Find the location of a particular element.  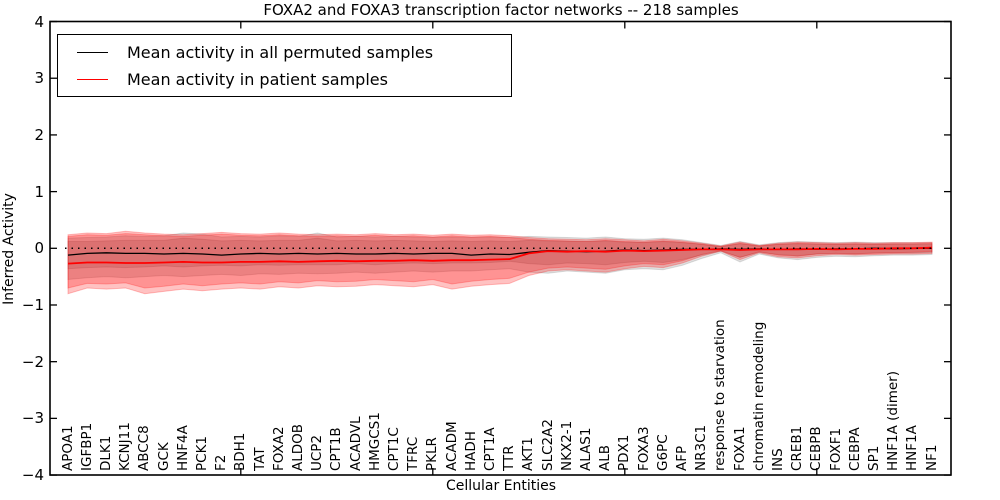

x-tick-label: AFP is located at coordinates (681, 458).